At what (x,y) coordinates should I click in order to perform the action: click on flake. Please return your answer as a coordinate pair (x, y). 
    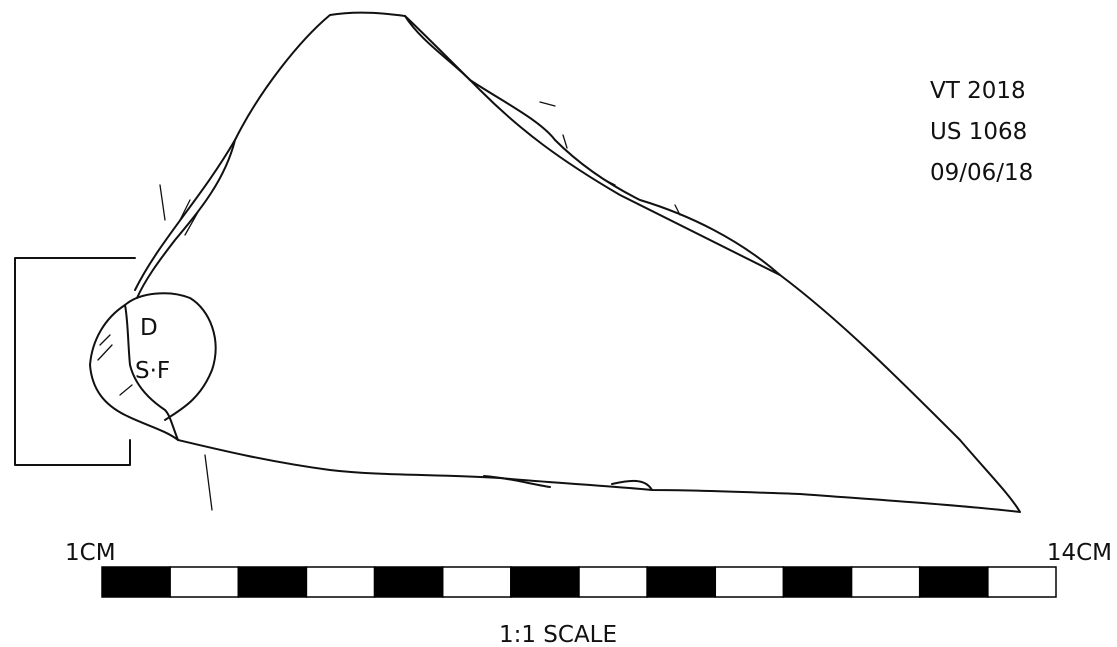
    Looking at the image, I should click on (134, 372).